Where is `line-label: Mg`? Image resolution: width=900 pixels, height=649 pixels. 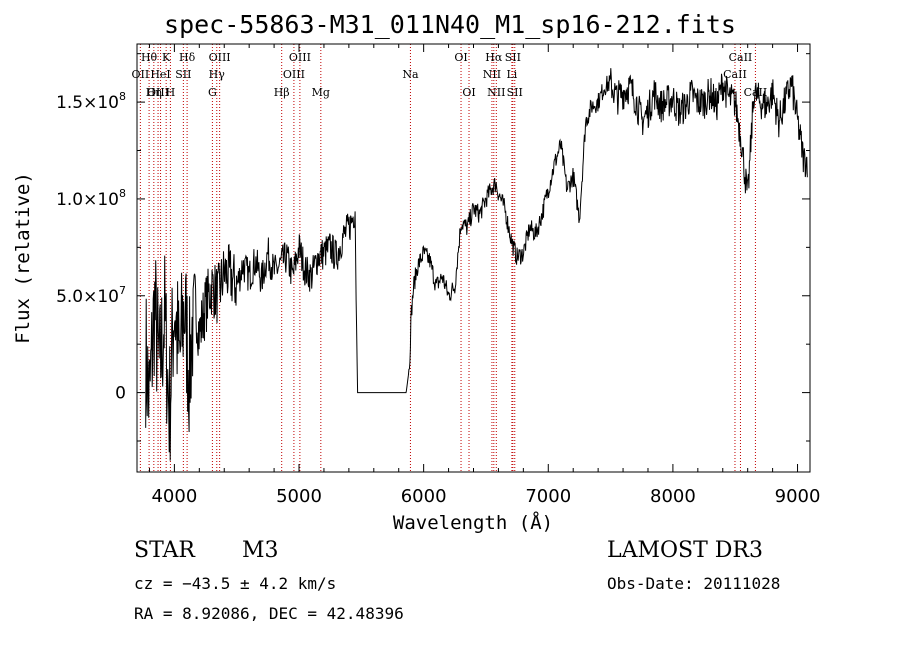 line-label: Mg is located at coordinates (321, 92).